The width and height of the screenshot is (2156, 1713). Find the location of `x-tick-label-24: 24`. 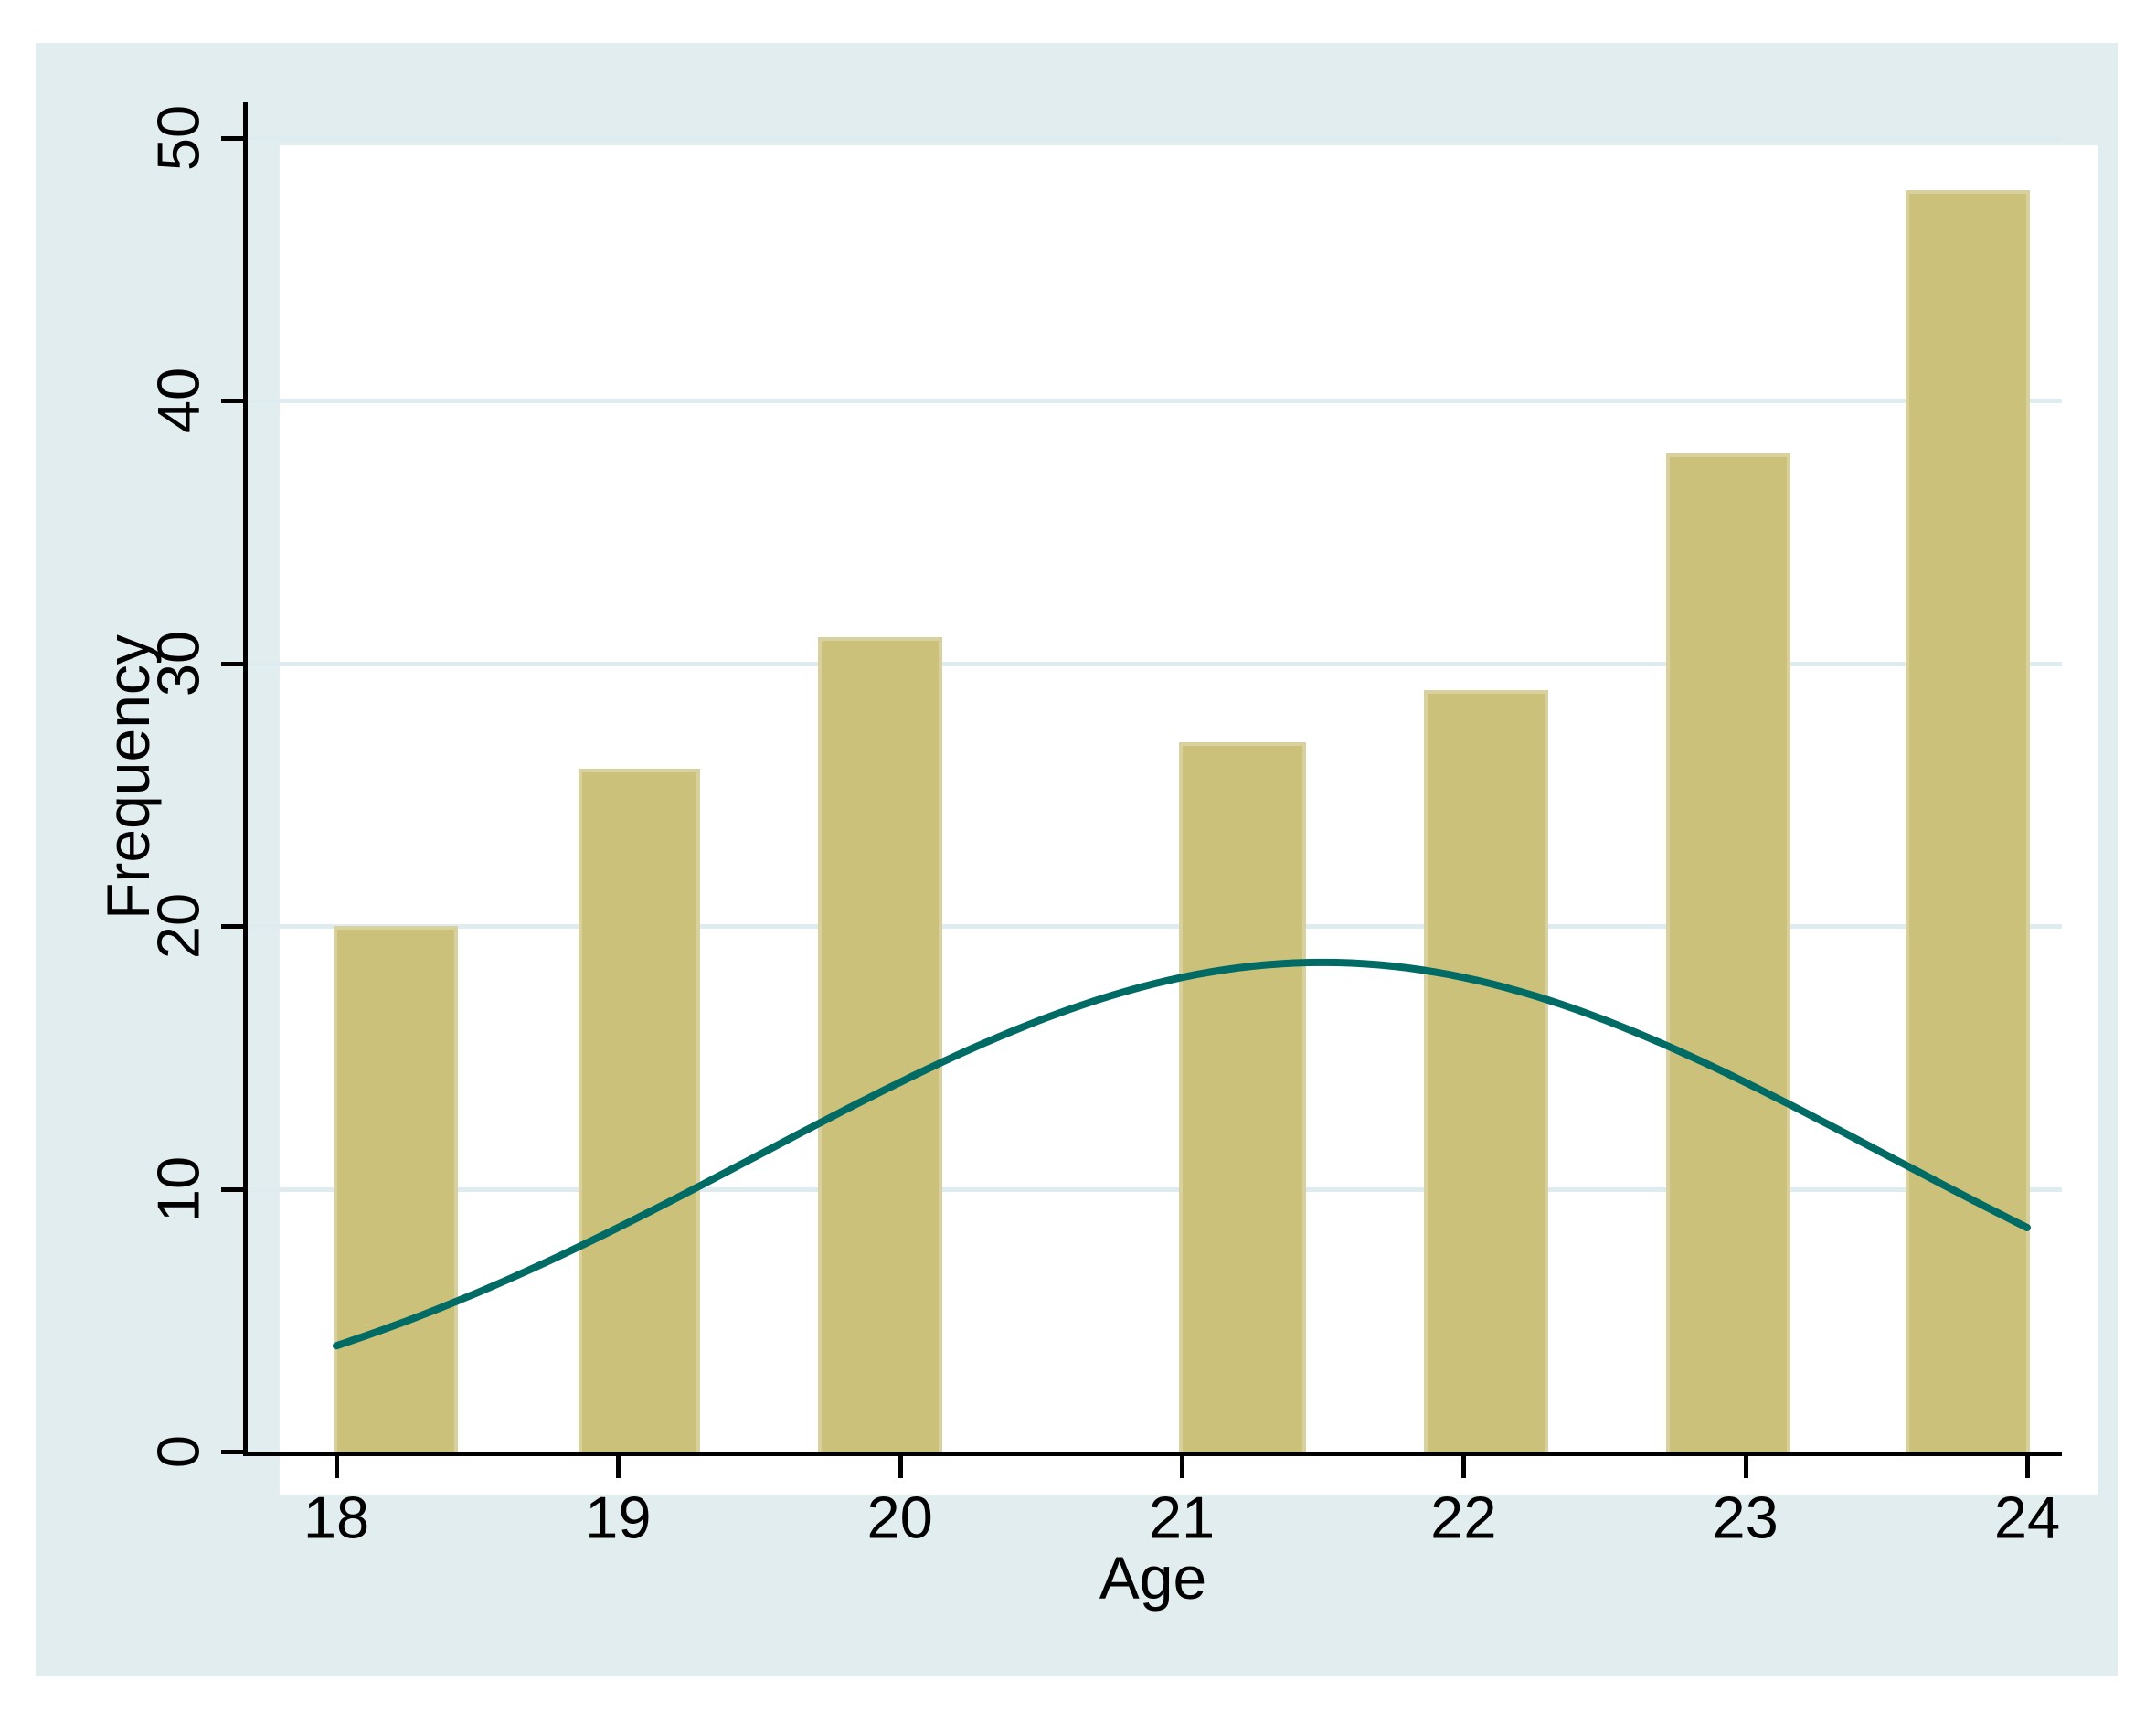

x-tick-label-24: 24 is located at coordinates (2027, 1518).